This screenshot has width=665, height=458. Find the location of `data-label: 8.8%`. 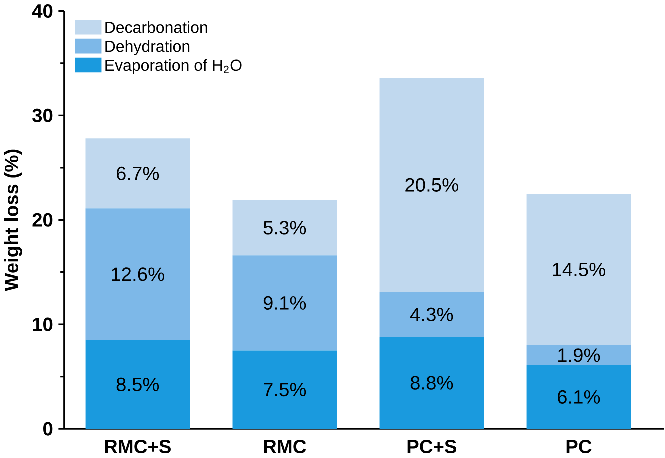

data-label: 8.8% is located at coordinates (432, 383).